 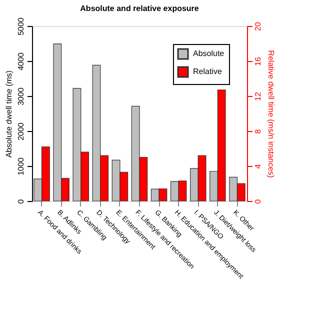 What do you see at coordinates (207, 71) in the screenshot?
I see `legend-label: Relative` at bounding box center [207, 71].